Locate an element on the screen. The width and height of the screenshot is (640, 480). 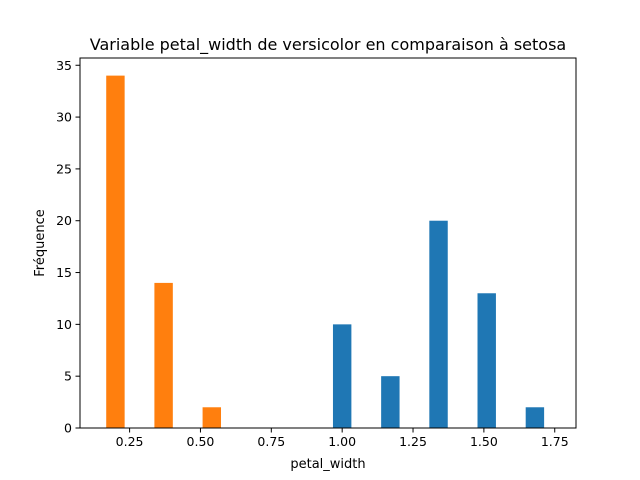
x-tick-label: 0.75 is located at coordinates (271, 441).